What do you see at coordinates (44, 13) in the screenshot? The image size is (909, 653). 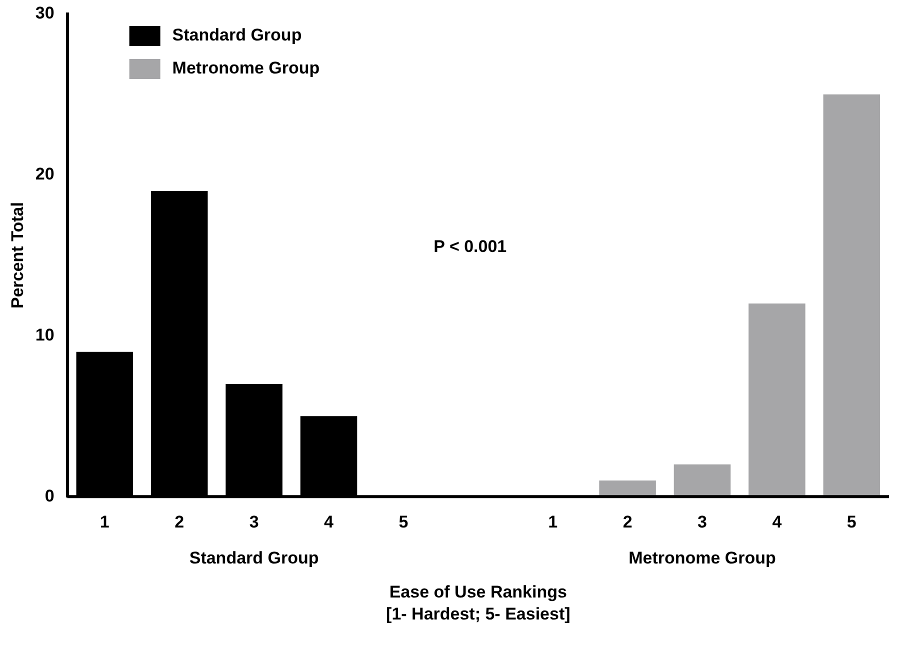 I see `y-tick-label: 30` at bounding box center [44, 13].